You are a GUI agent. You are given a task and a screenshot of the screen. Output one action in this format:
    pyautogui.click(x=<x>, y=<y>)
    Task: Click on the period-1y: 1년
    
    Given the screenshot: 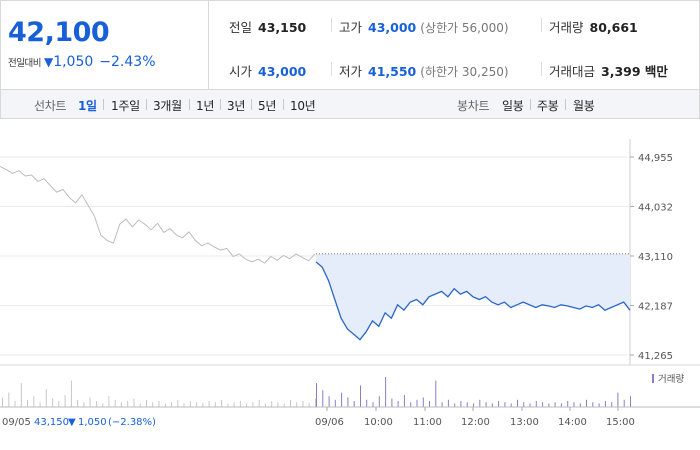 What is the action you would take?
    pyautogui.click(x=205, y=106)
    